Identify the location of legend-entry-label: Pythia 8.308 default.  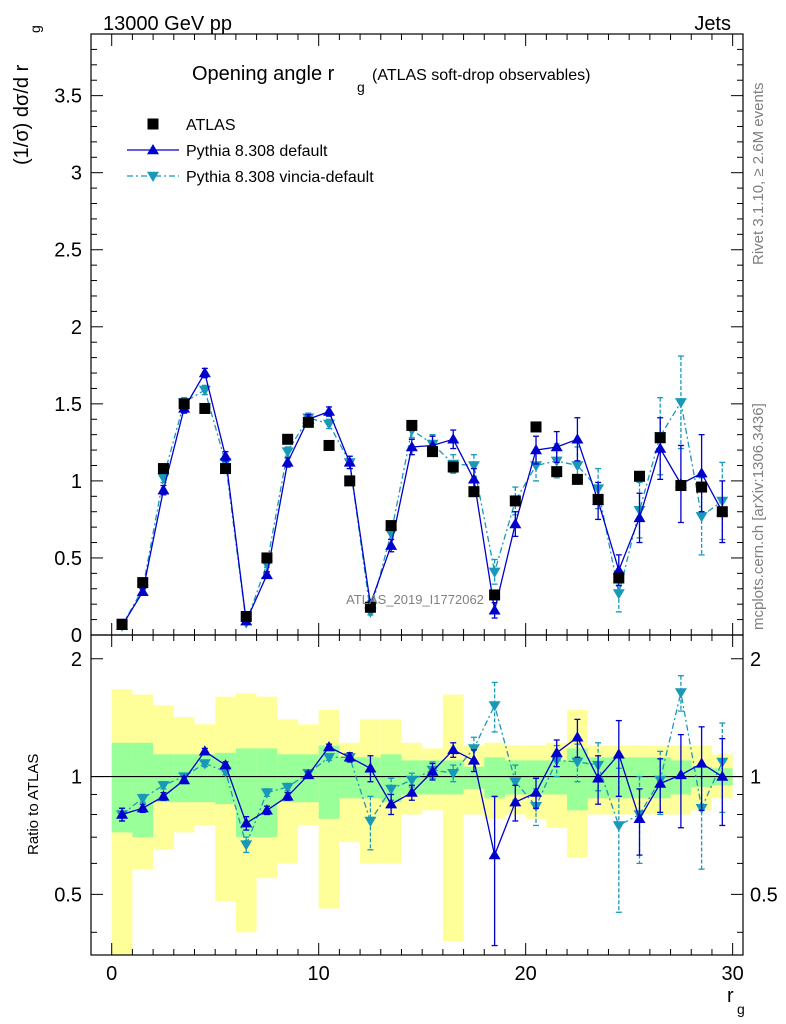
(257, 151).